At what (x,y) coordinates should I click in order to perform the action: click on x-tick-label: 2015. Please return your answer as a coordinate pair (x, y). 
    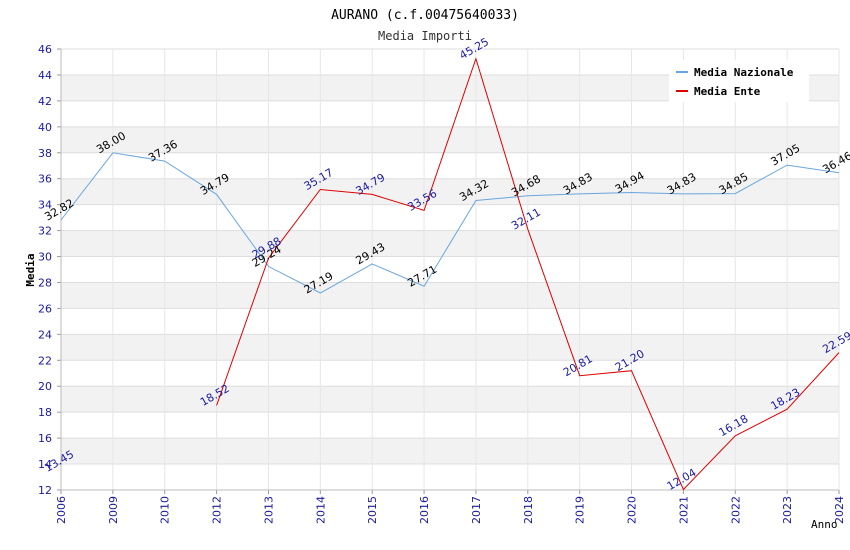
    Looking at the image, I should click on (372, 510).